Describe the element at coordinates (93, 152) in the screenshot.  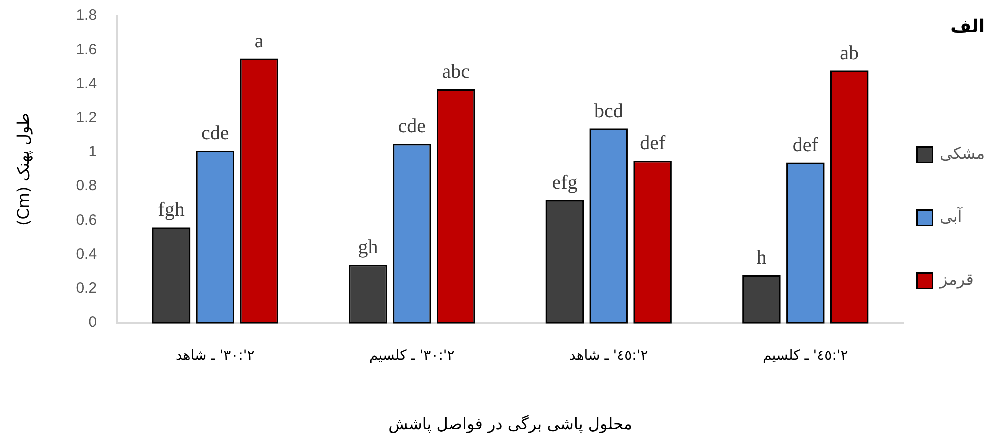
I see `y-tick-label: 1` at that location.